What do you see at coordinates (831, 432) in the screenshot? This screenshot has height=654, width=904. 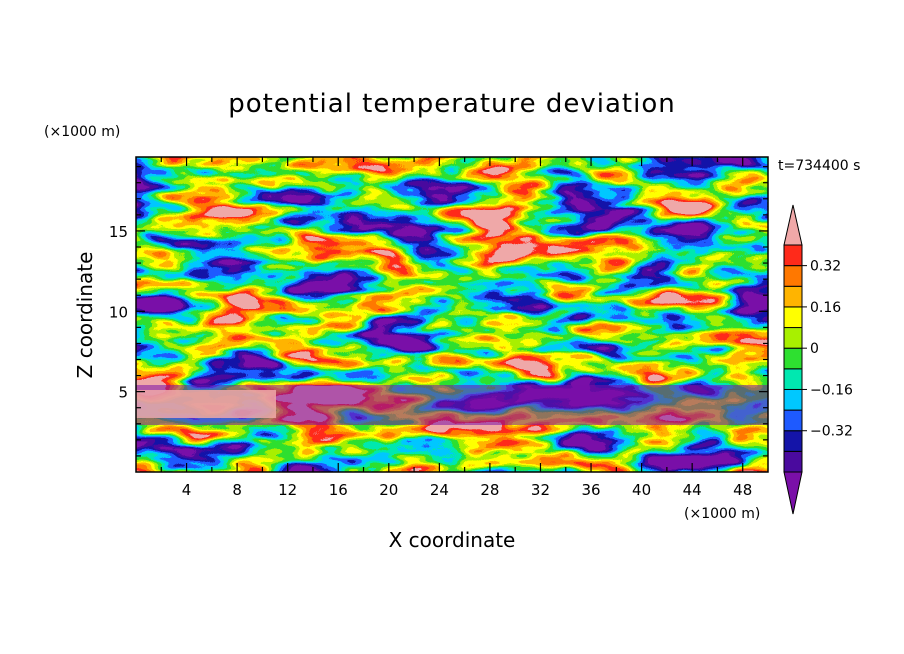 I see `colorbar-label: −0.32` at bounding box center [831, 432].